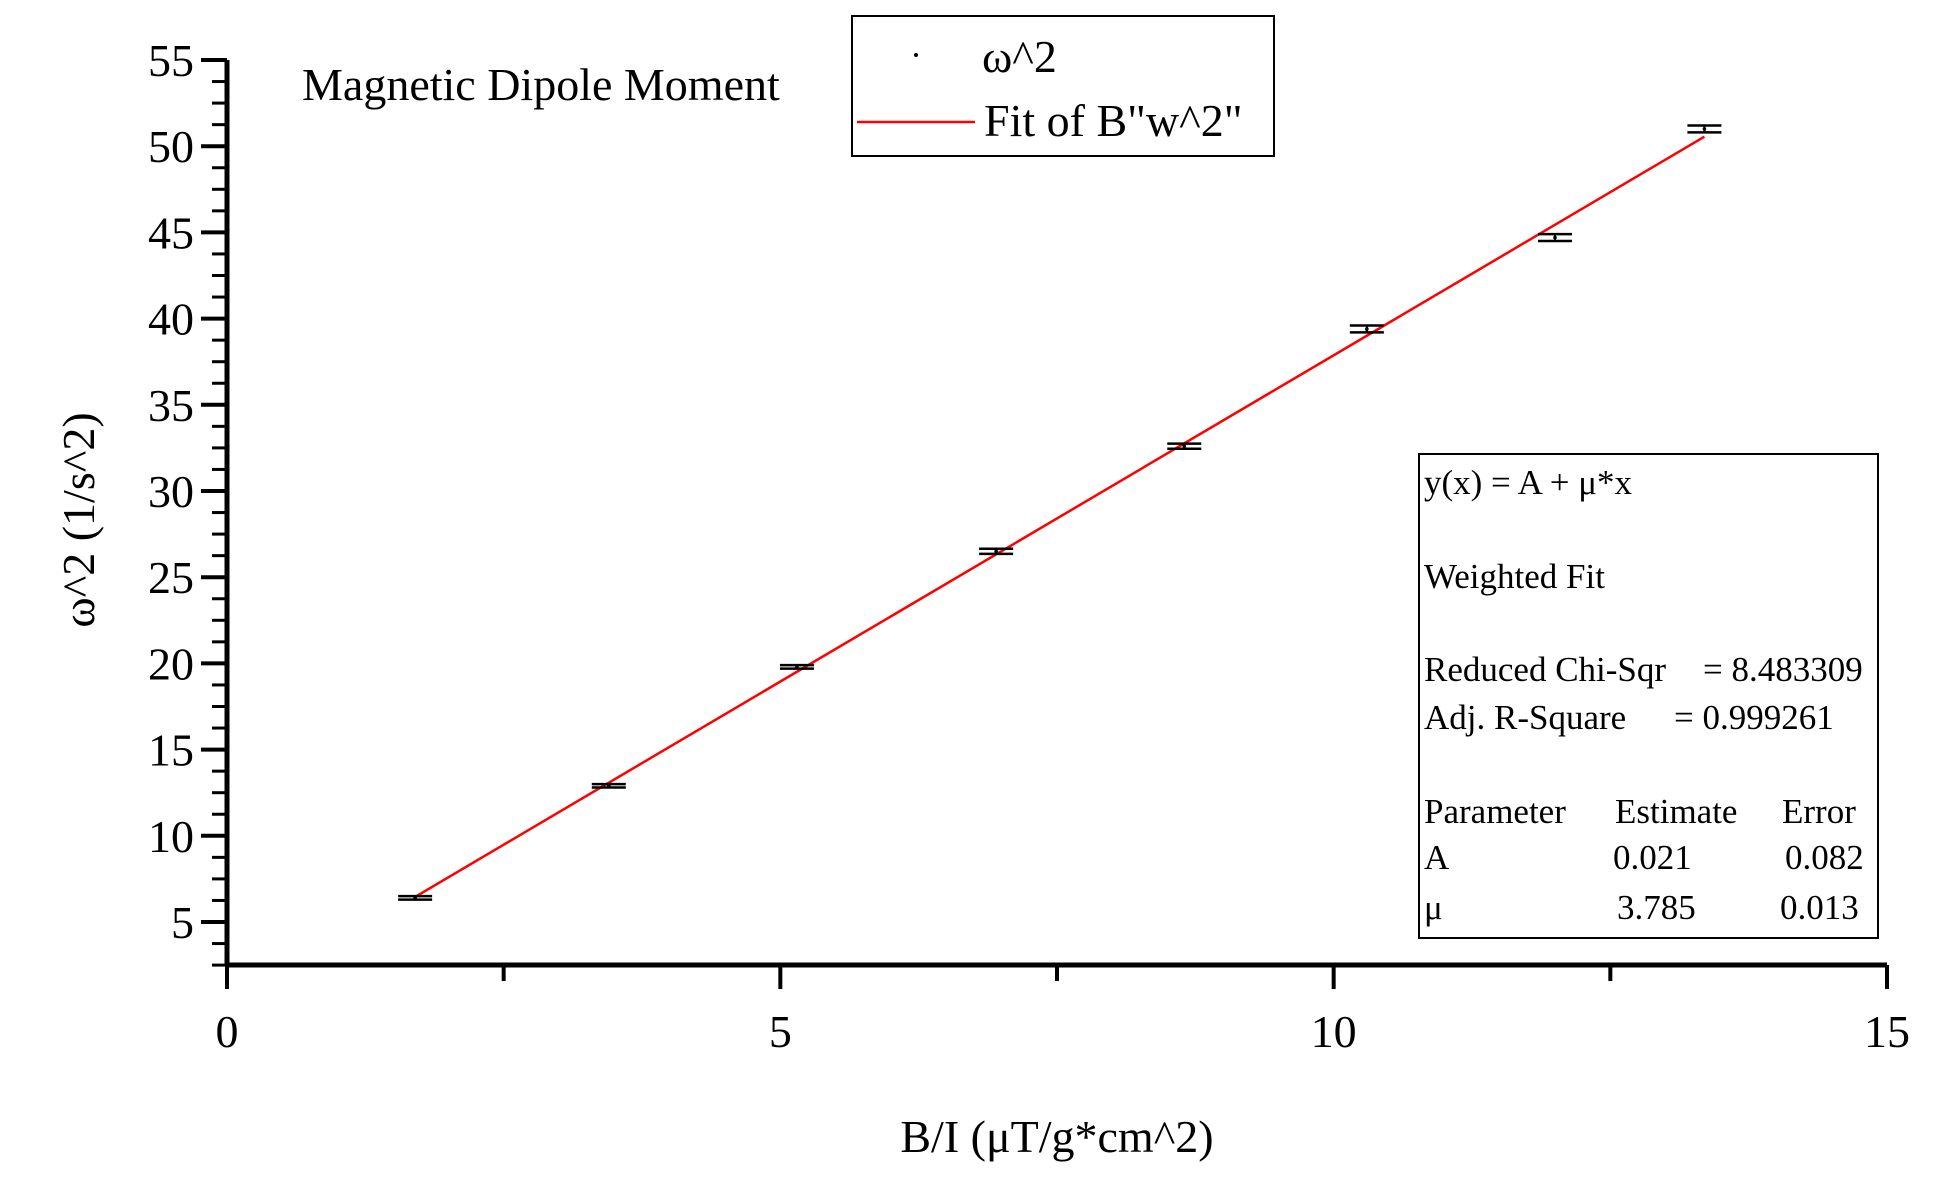 Image resolution: width=1950 pixels, height=1200 pixels. What do you see at coordinates (1334, 1031) in the screenshot?
I see `x-tick-label: 10` at bounding box center [1334, 1031].